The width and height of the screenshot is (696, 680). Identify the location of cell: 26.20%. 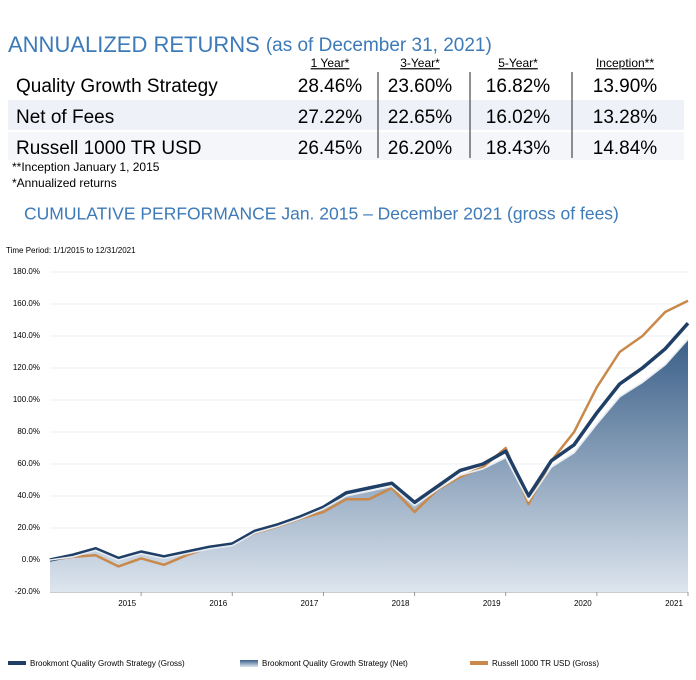
(420, 148).